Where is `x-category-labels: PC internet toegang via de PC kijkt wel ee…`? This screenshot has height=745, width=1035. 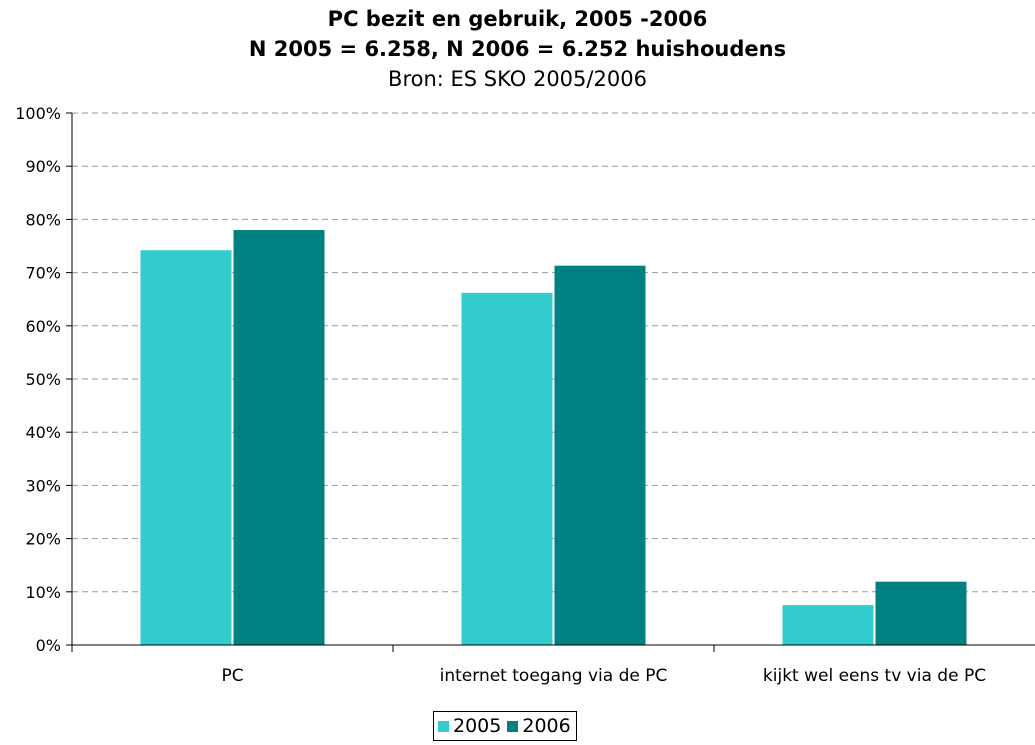 x-category-labels: PC internet toegang via de PC kijkt wel ee… is located at coordinates (603, 676).